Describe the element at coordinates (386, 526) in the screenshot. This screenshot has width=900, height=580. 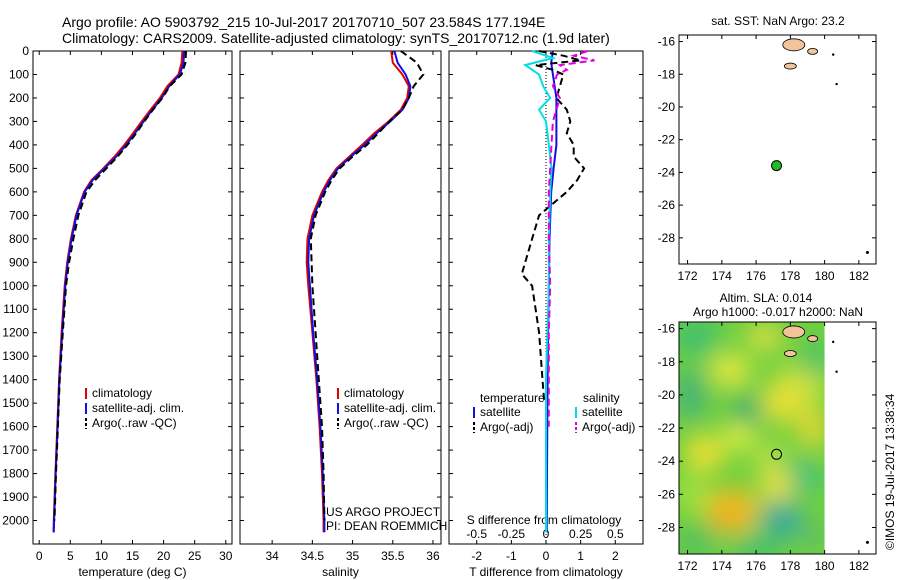
I see `pi-label: PI: DEAN ROEMMICH` at that location.